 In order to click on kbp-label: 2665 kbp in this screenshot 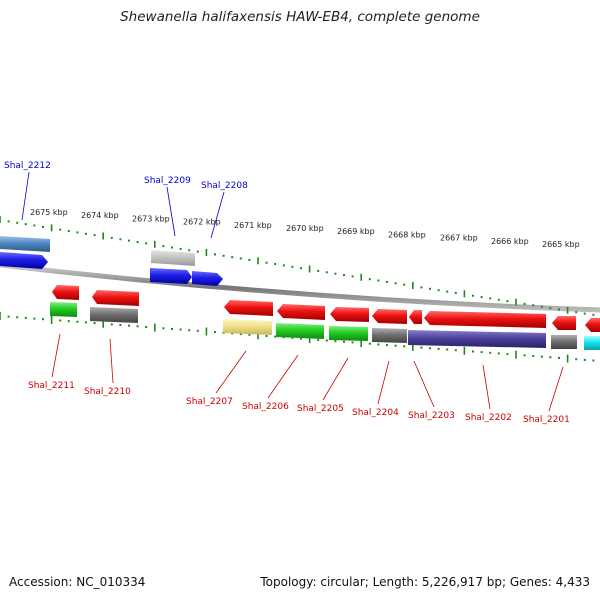, I will do `click(561, 244)`.